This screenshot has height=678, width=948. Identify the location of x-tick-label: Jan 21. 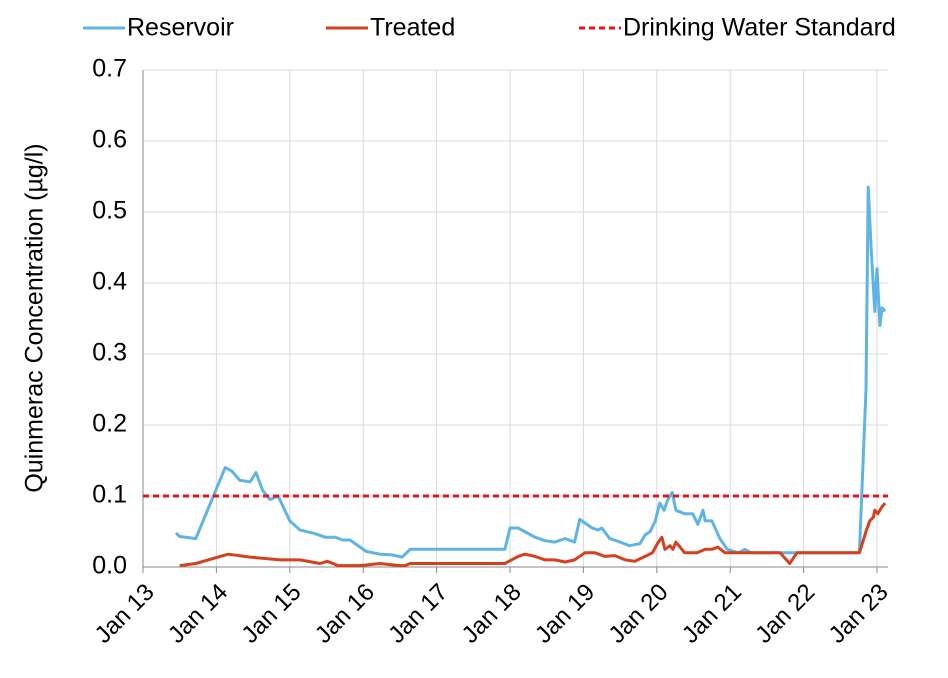
(712, 614).